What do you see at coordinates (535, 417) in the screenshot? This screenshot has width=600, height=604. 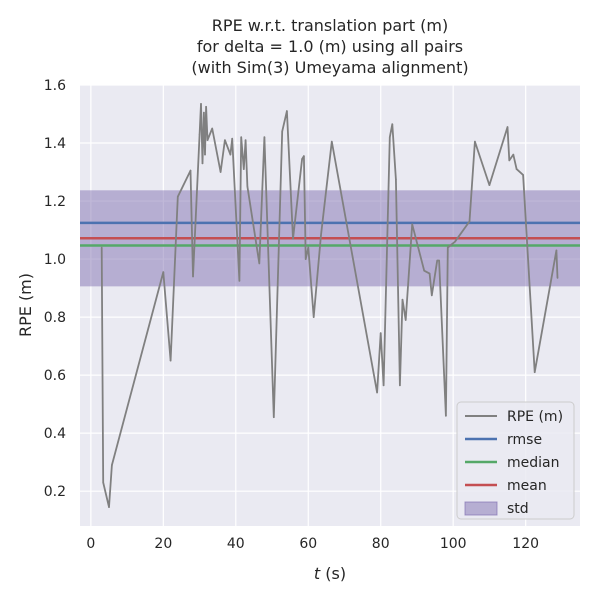 I see `legend-label-rpe: RPE (m)` at bounding box center [535, 417].